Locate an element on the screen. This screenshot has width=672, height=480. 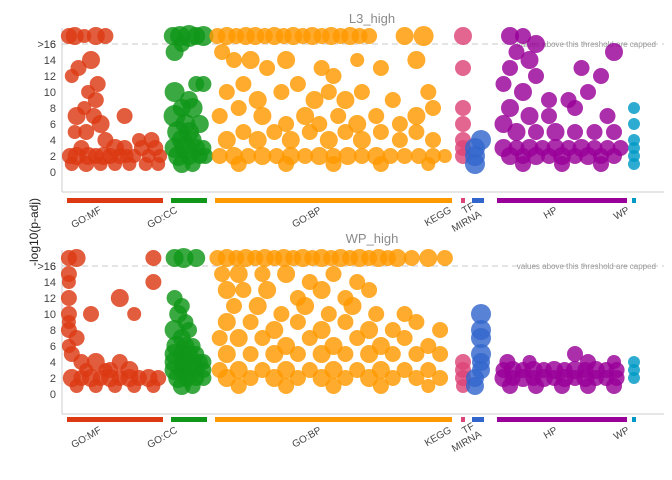
source-label-tf: TF is located at coordinates (468, 429).